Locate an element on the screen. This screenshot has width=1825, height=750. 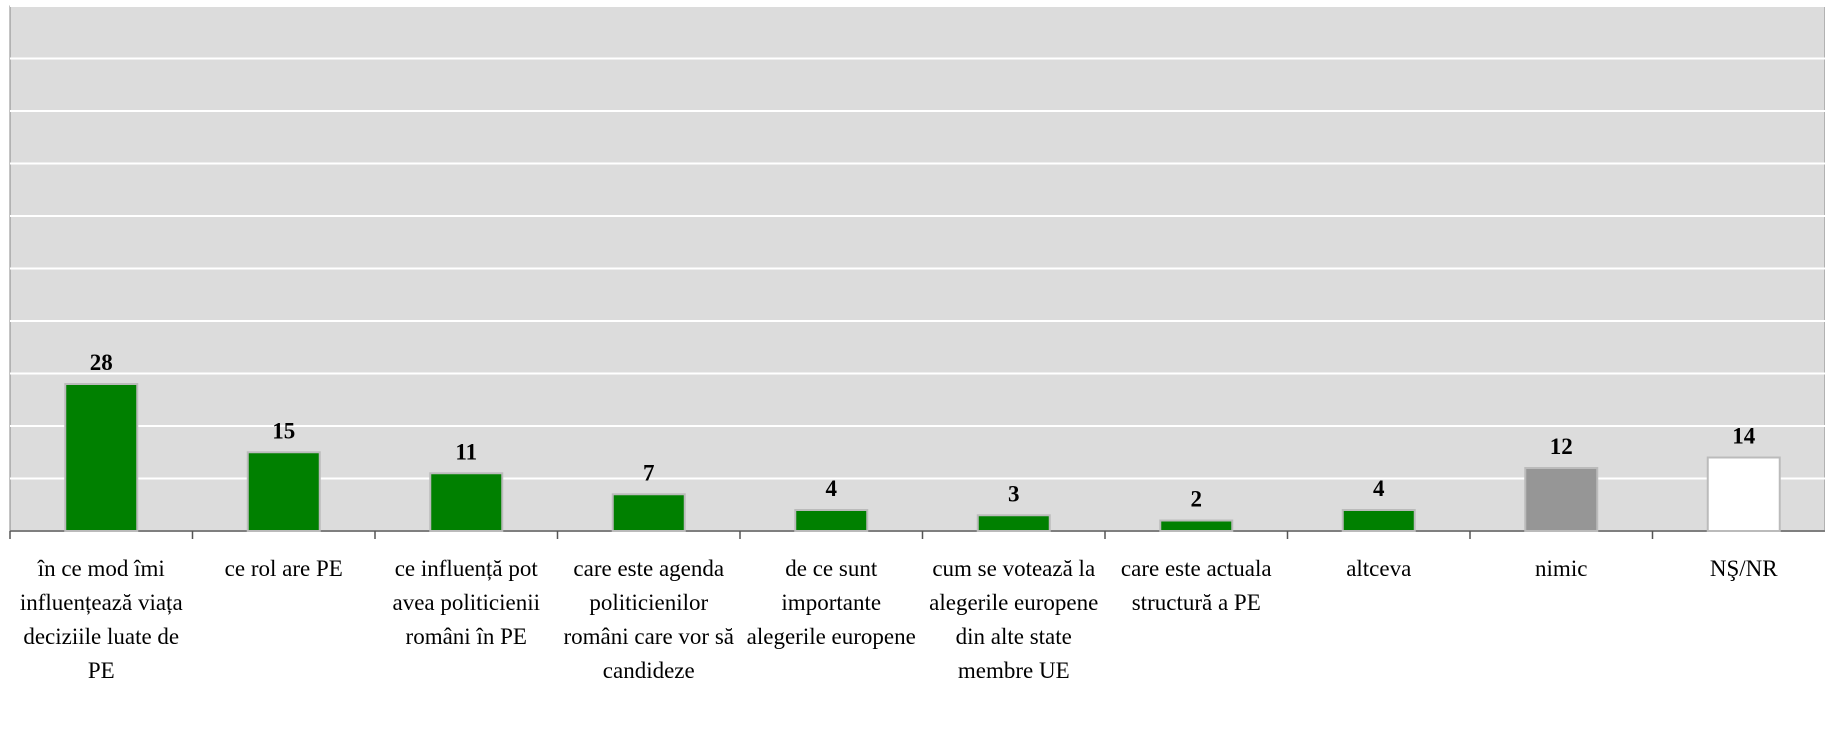
data-label: 15 is located at coordinates (283, 430).